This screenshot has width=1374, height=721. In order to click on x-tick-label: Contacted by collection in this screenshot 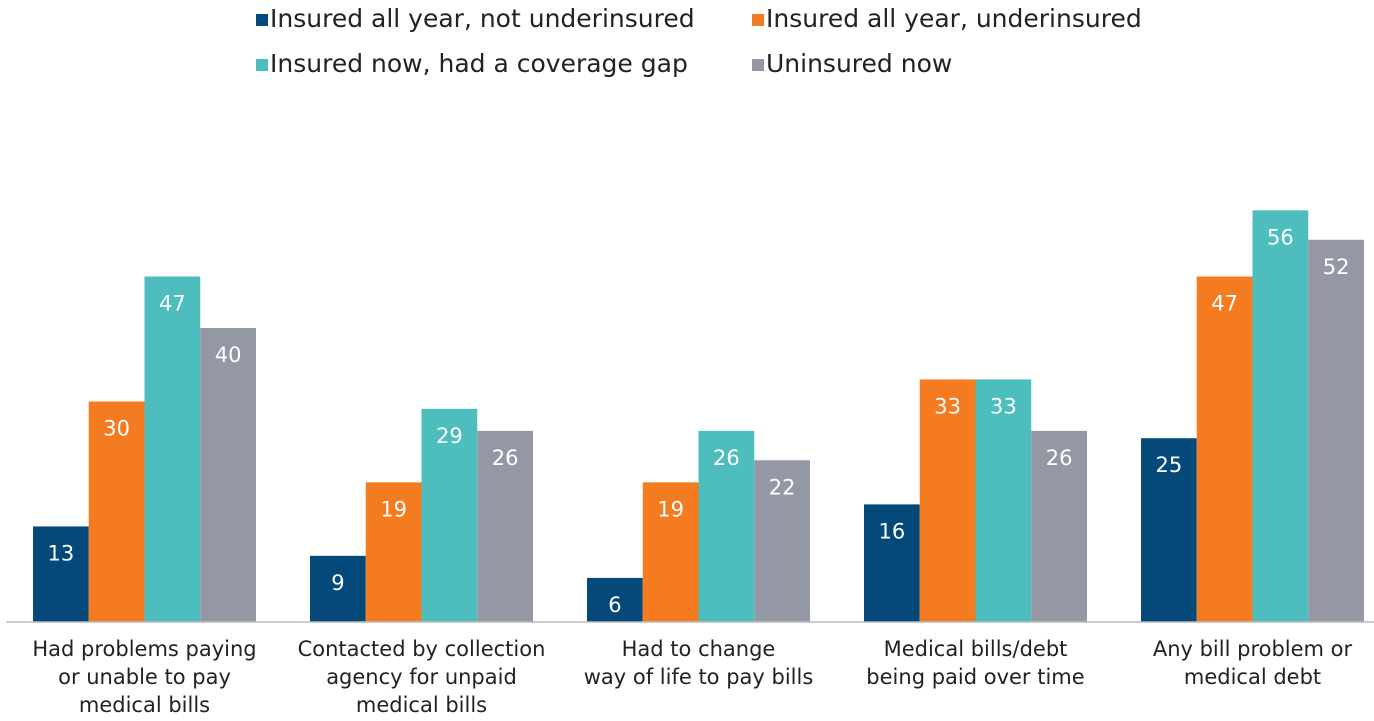, I will do `click(422, 649)`.